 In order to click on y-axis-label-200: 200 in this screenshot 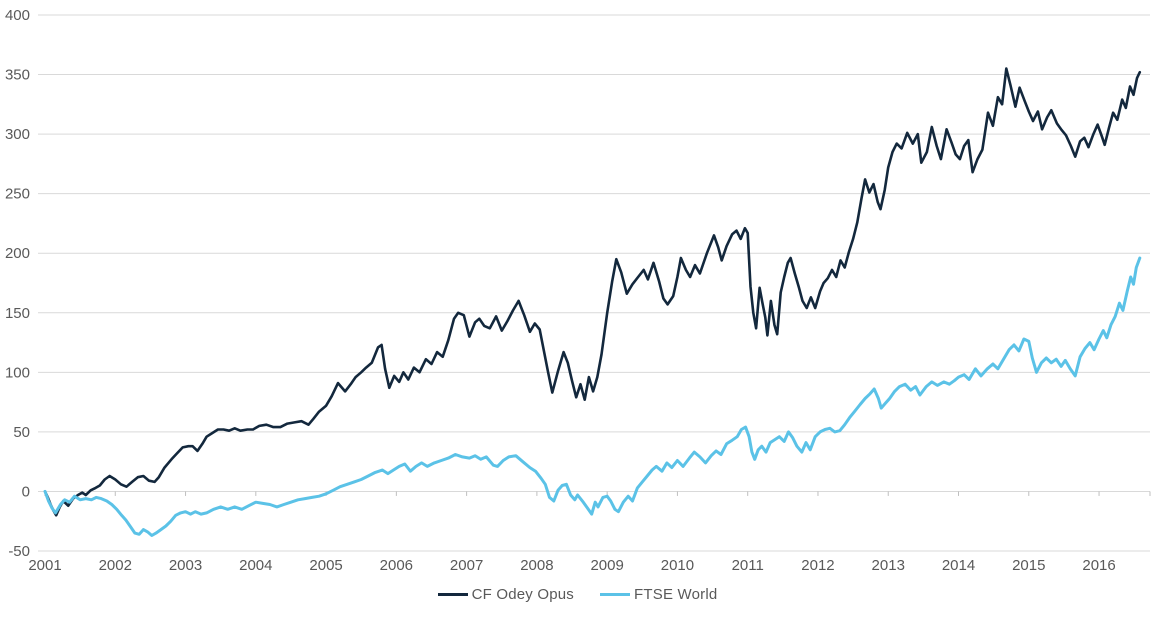, I will do `click(17, 253)`.